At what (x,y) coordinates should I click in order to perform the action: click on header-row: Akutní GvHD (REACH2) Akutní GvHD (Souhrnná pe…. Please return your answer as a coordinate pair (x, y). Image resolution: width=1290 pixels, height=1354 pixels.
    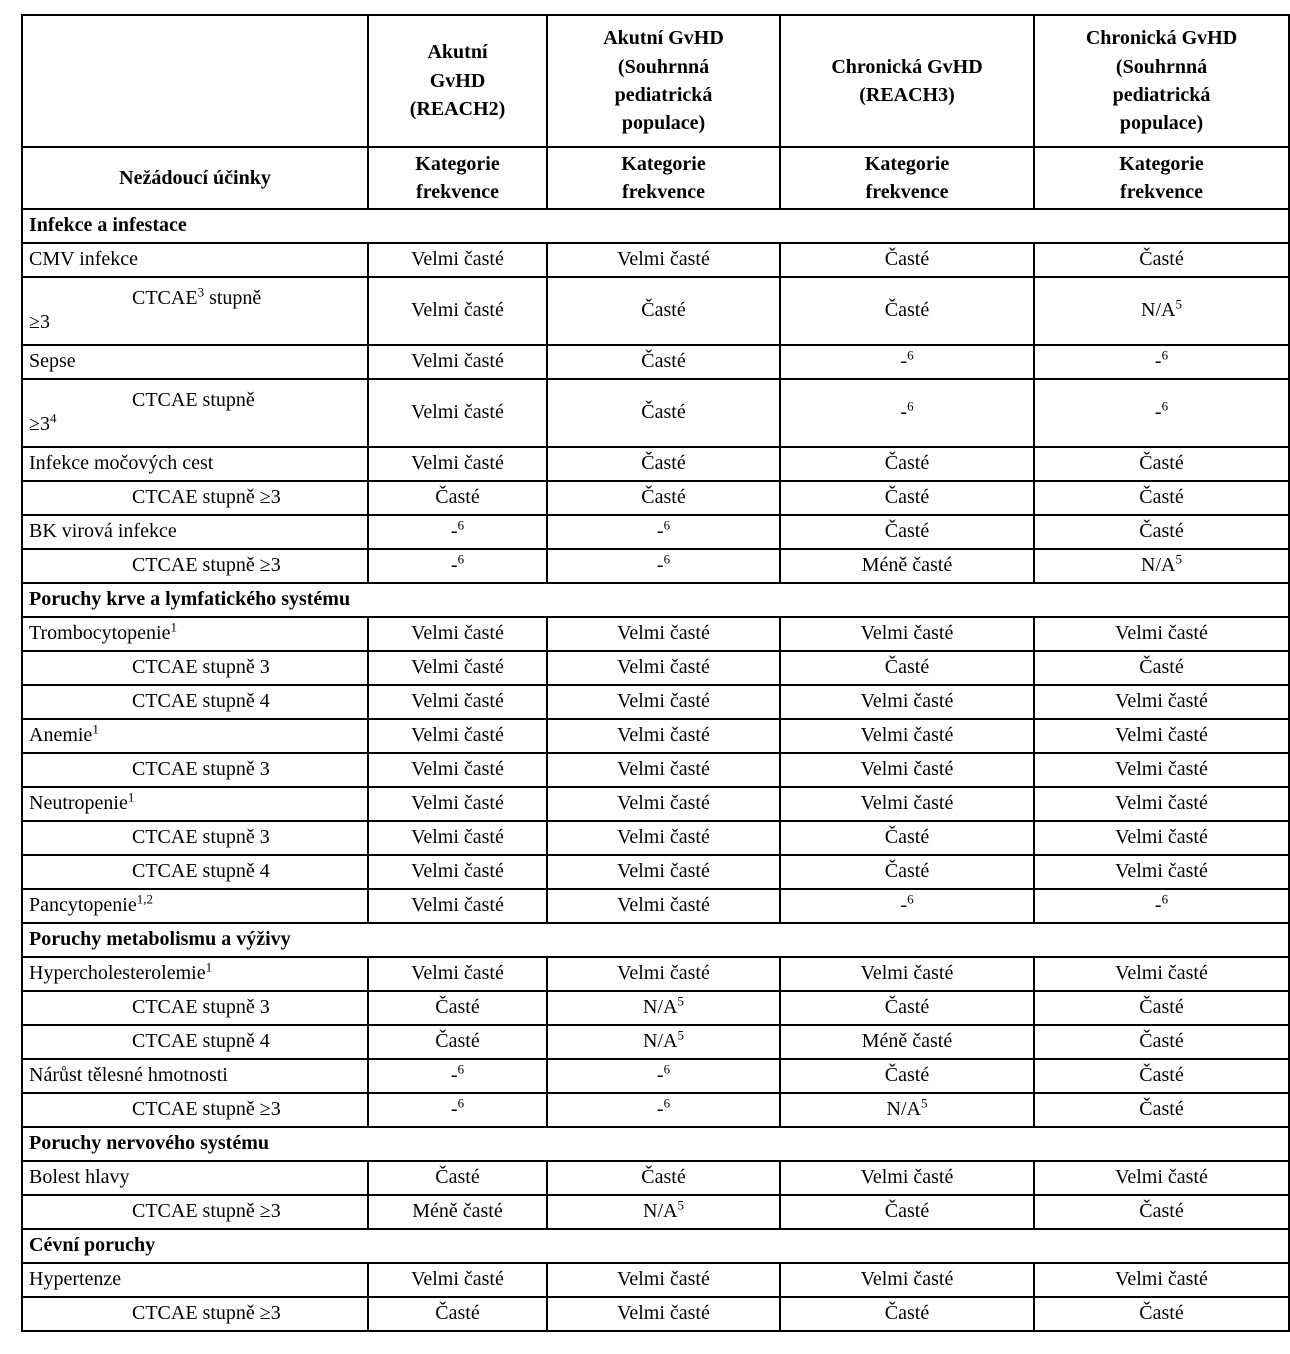
    Looking at the image, I should click on (655, 81).